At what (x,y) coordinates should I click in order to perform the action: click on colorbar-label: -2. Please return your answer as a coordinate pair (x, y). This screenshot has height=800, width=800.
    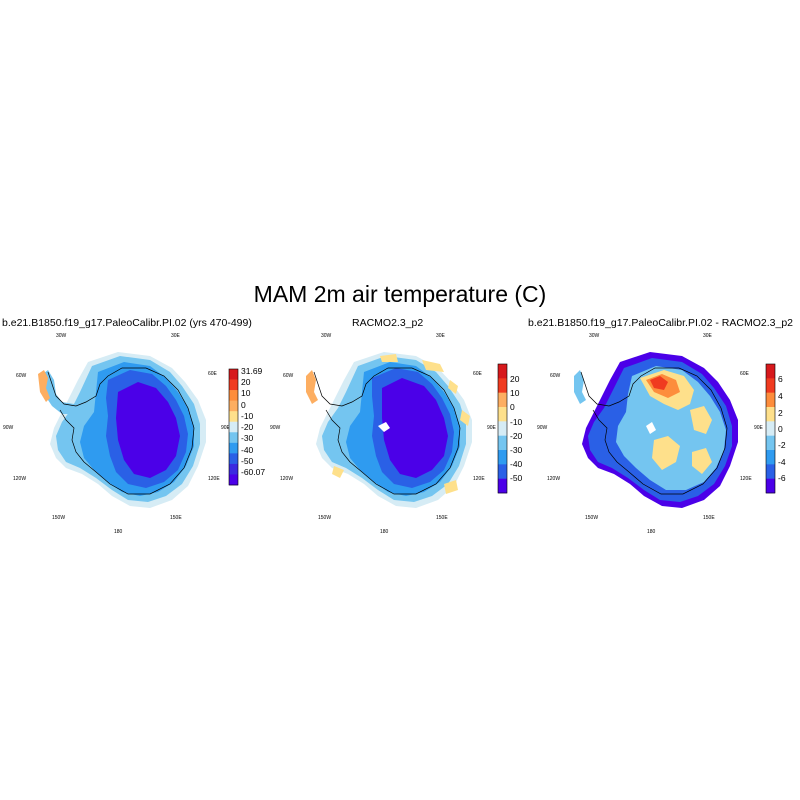
    Looking at the image, I should click on (782, 445).